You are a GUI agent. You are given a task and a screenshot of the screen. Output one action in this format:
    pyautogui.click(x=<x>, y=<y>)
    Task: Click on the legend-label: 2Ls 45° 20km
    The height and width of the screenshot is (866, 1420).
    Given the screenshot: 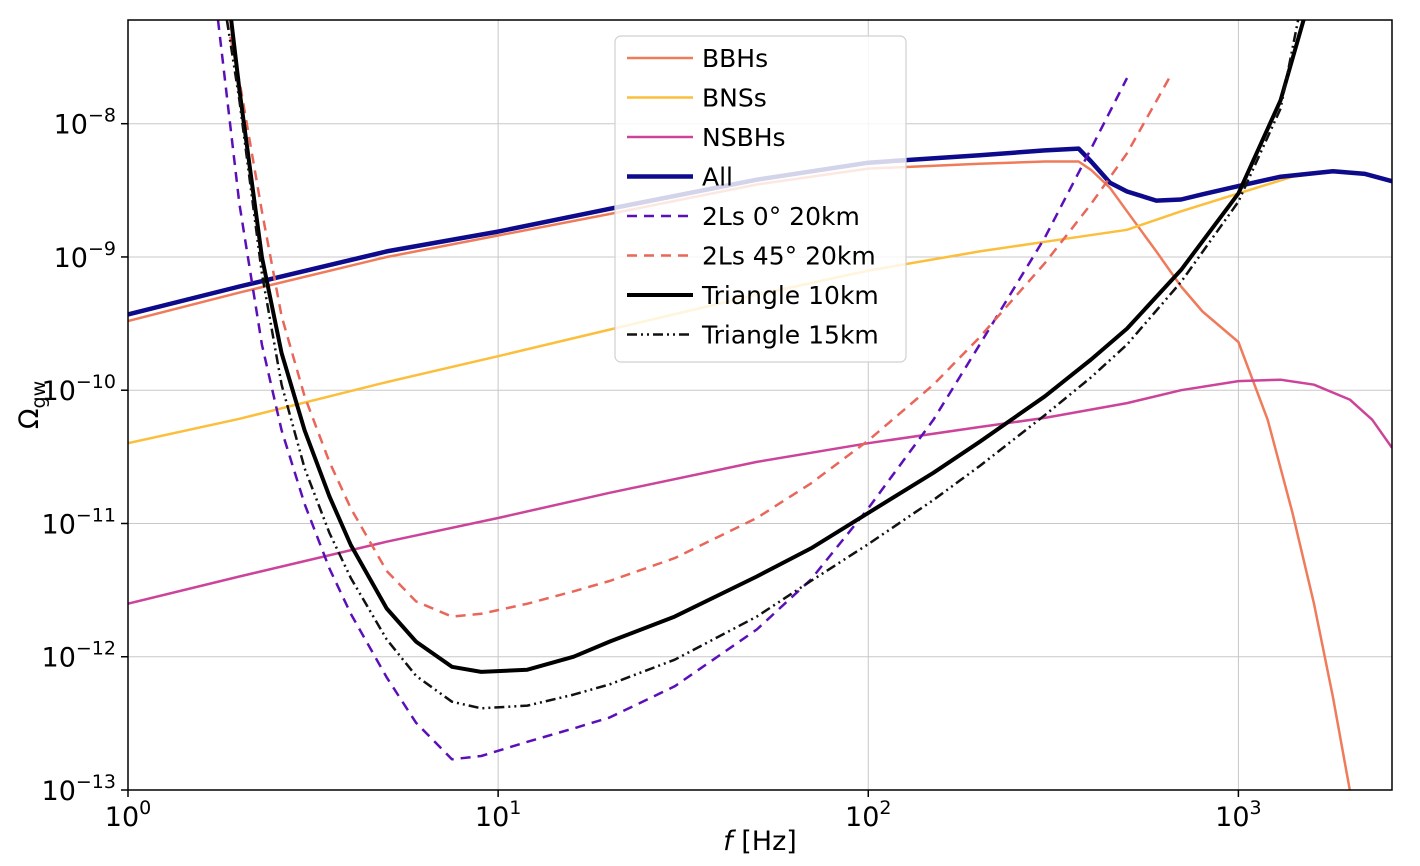 What is the action you would take?
    pyautogui.click(x=789, y=256)
    